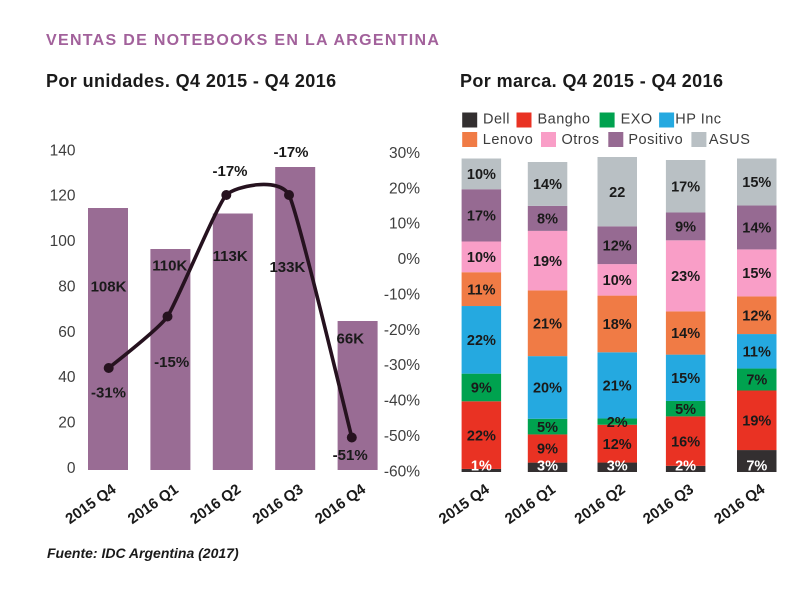 Image resolution: width=800 pixels, height=597 pixels. I want to click on svg-text: 108K, so click(109, 286).